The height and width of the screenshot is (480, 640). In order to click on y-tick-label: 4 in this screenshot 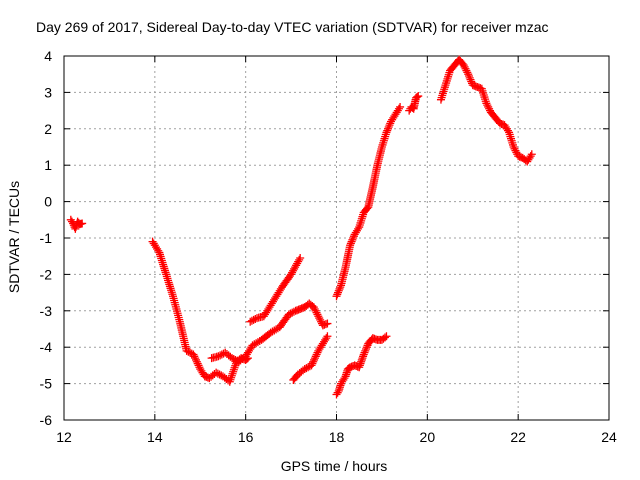, I will do `click(48, 56)`.